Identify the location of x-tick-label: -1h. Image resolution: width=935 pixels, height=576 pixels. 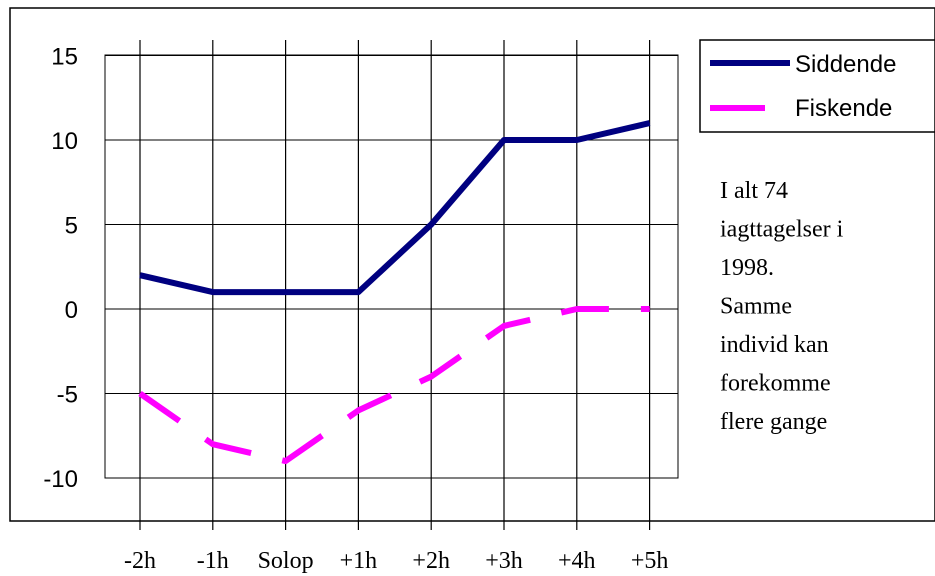
(213, 561).